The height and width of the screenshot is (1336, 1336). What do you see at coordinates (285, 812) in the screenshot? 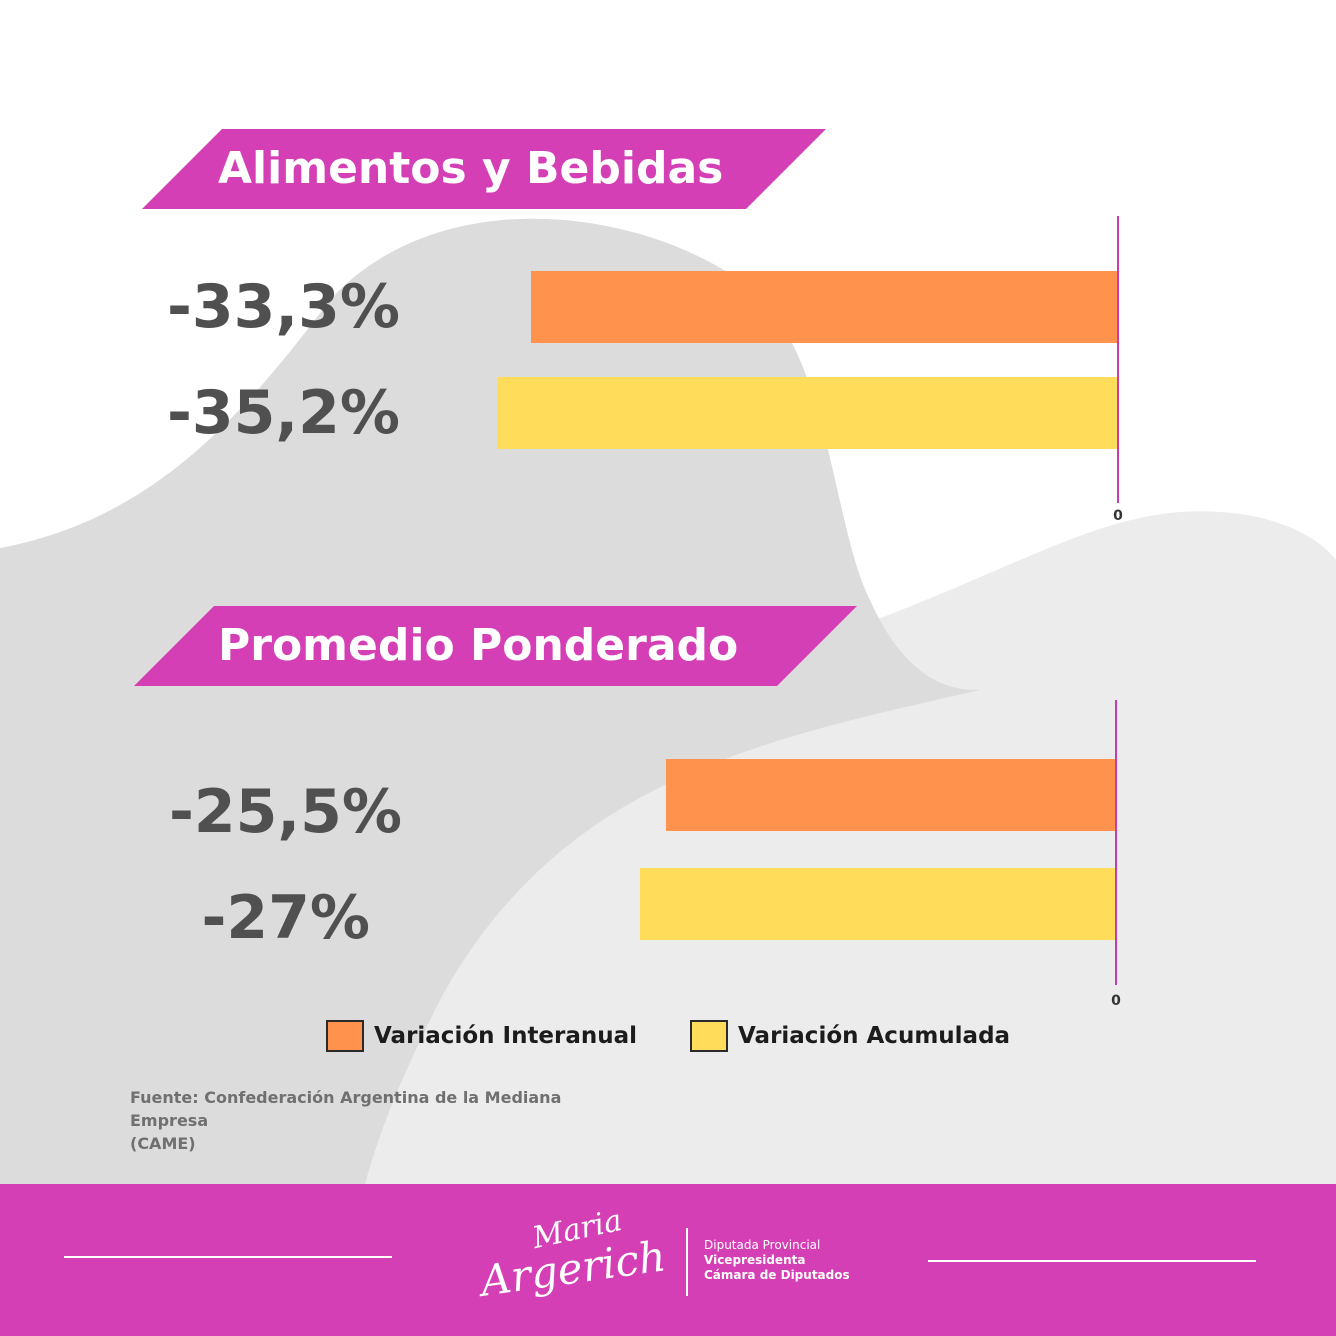
I see `chart2-value-label-interanual: -25,5%` at bounding box center [285, 812].